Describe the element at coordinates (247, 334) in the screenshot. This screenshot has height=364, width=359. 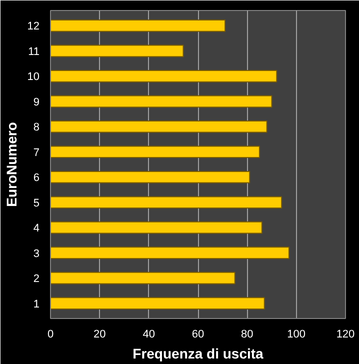
I see `x-tick-label: 80` at that location.